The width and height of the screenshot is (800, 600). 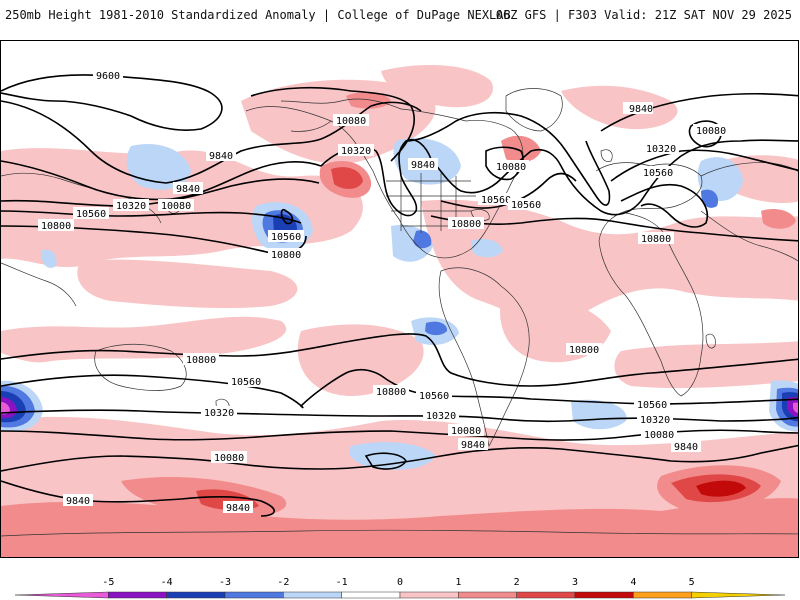 I want to click on colorbar-tick-labels: -5 -4 -3 -2 -1 0 1 2 3 4 5, so click(x=398, y=582).